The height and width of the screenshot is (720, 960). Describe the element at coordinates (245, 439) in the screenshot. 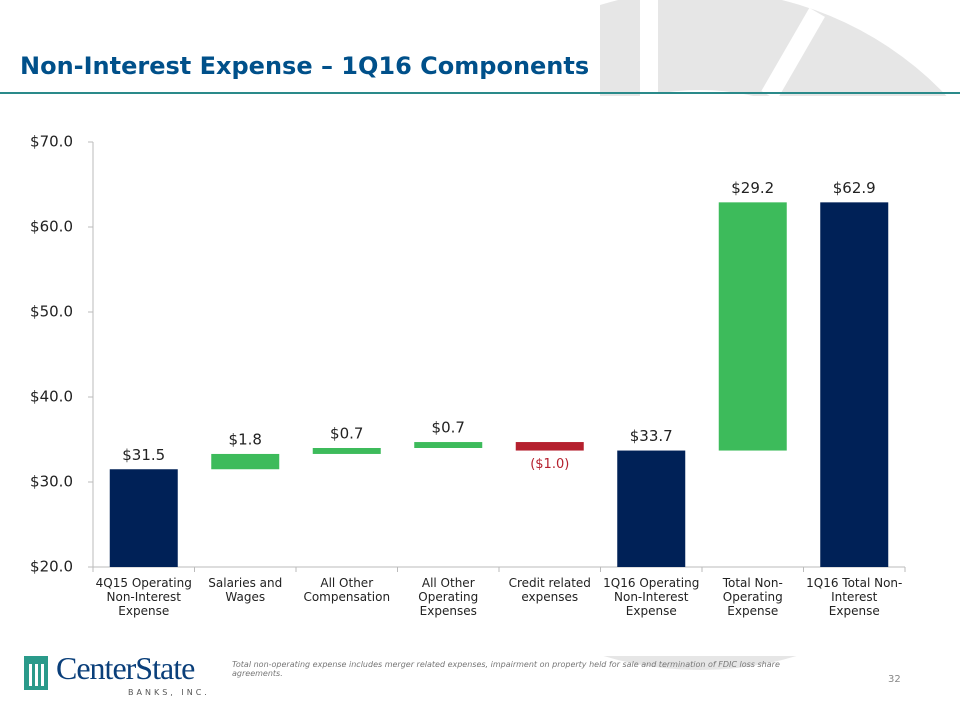

I see `value-label: $1.8` at that location.